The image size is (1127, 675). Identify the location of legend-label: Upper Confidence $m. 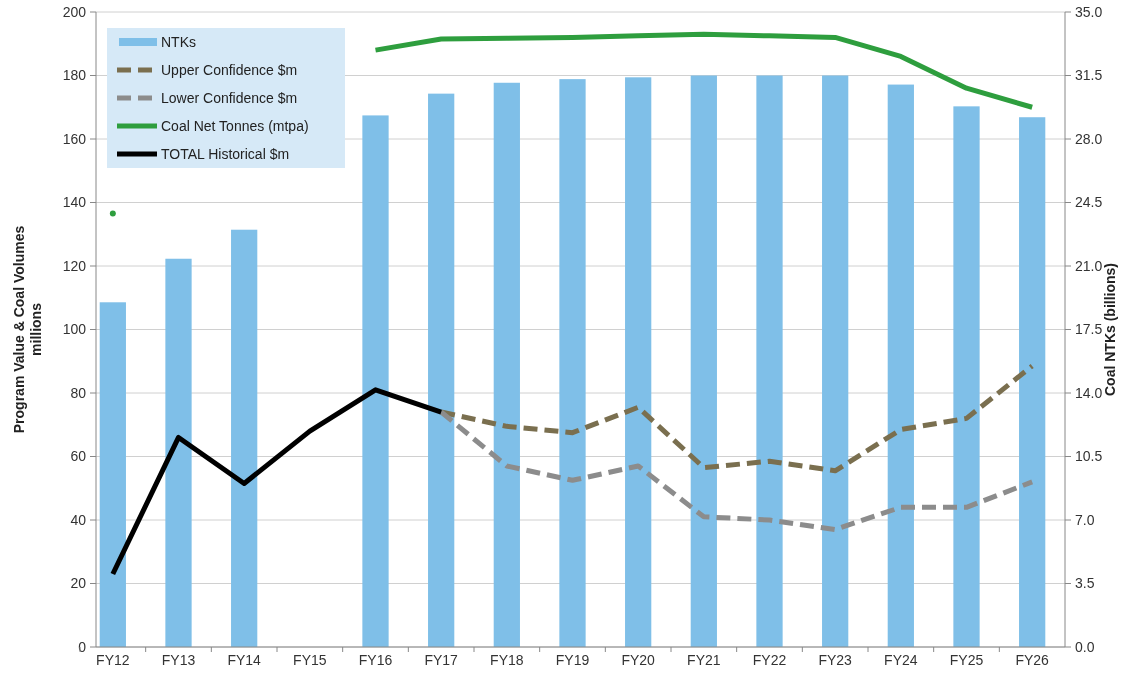
(229, 69).